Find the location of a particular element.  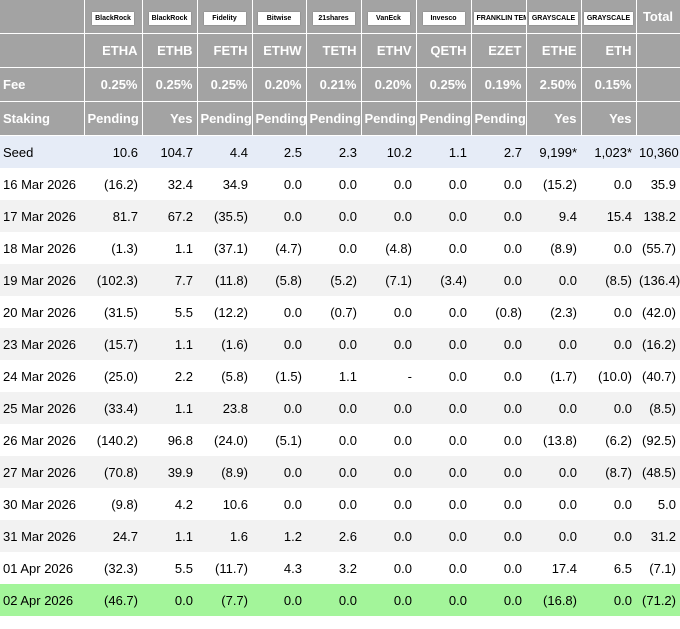

ticker: ETHE is located at coordinates (554, 50).